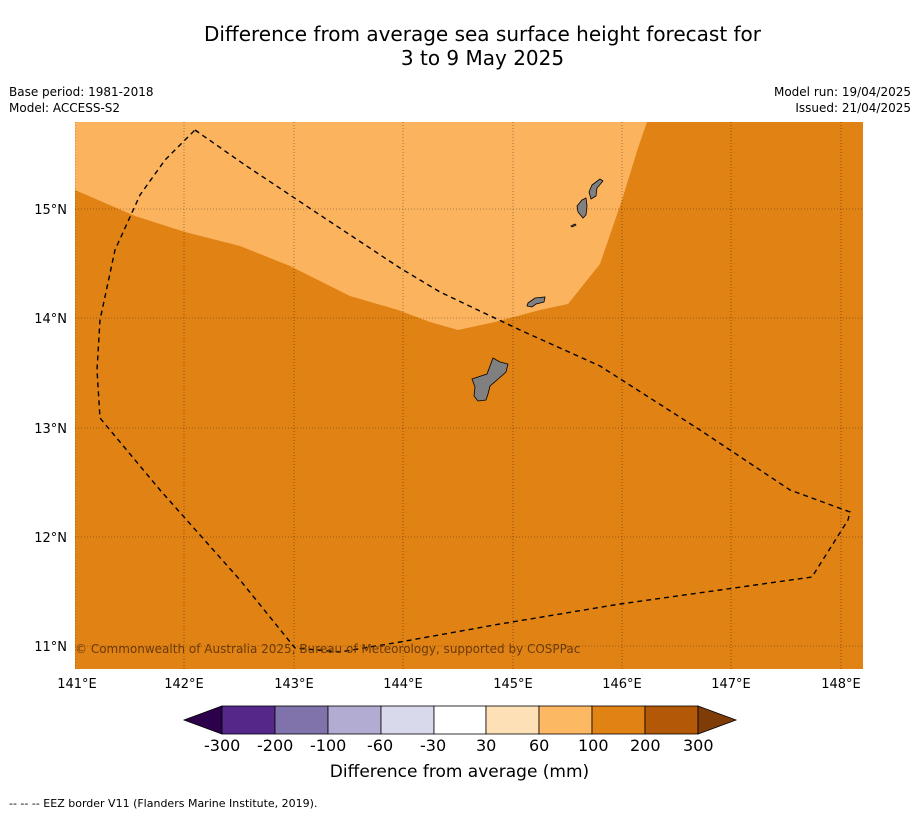 The width and height of the screenshot is (919, 816). Describe the element at coordinates (81, 100) in the screenshot. I see `meta-left: Base period: 1981-2018 Model: ACCESS-S2` at that location.